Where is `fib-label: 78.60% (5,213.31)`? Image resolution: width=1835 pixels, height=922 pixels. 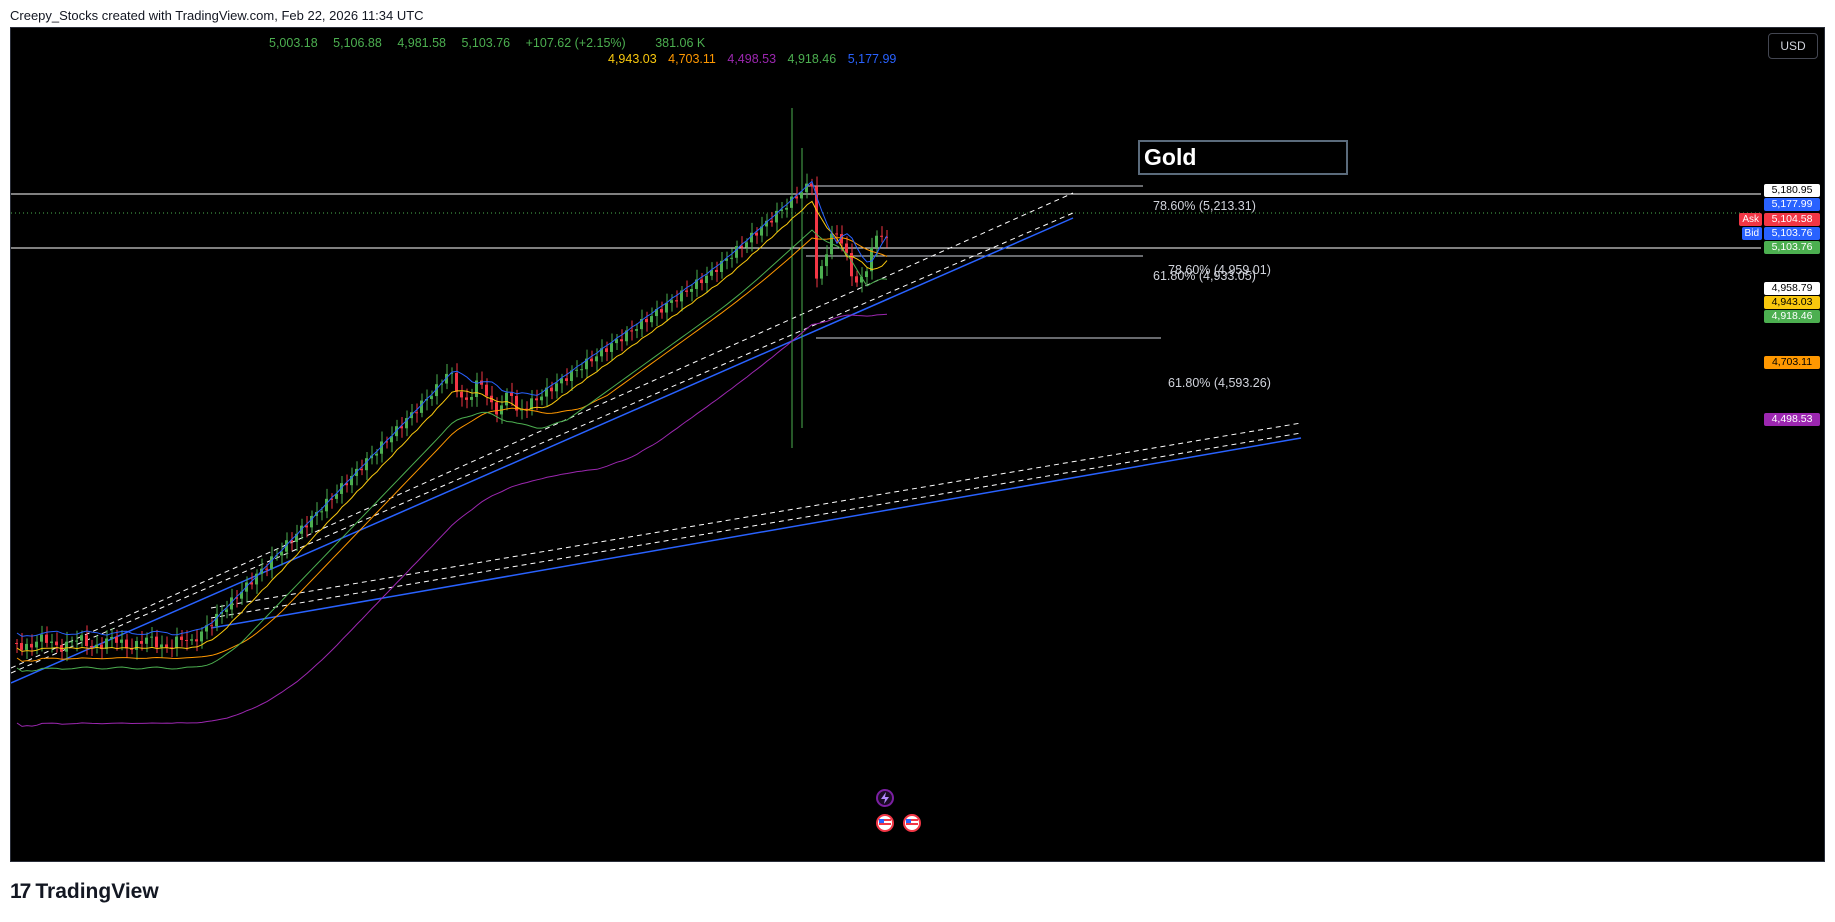
fib-label: 78.60% (5,213.31) is located at coordinates (1204, 206).